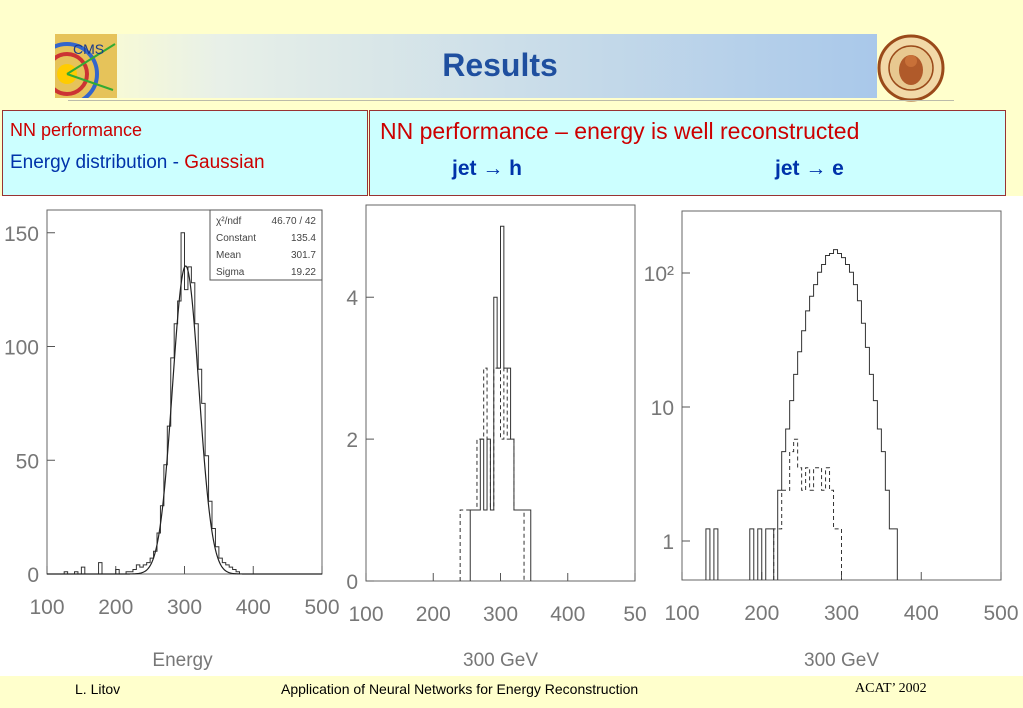 The image size is (1023, 708). I want to click on jet-to-h-label: jet → h, so click(487, 169).